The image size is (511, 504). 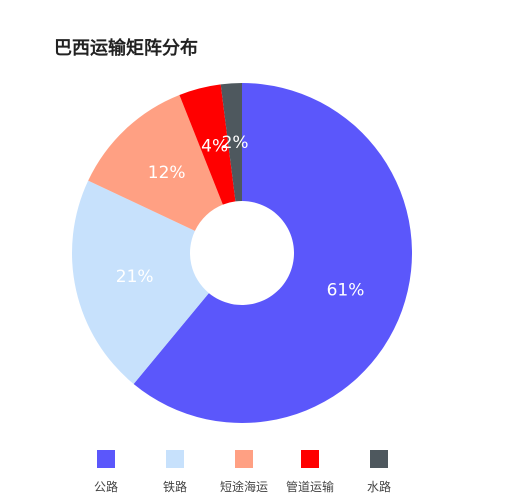 What do you see at coordinates (379, 473) in the screenshot?
I see `legend-item-waterway: 水路` at bounding box center [379, 473].